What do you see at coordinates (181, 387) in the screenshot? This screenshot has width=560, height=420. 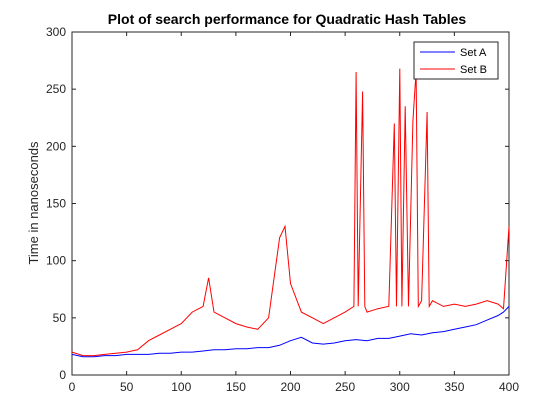 I see `x-tick-label: 100` at bounding box center [181, 387].